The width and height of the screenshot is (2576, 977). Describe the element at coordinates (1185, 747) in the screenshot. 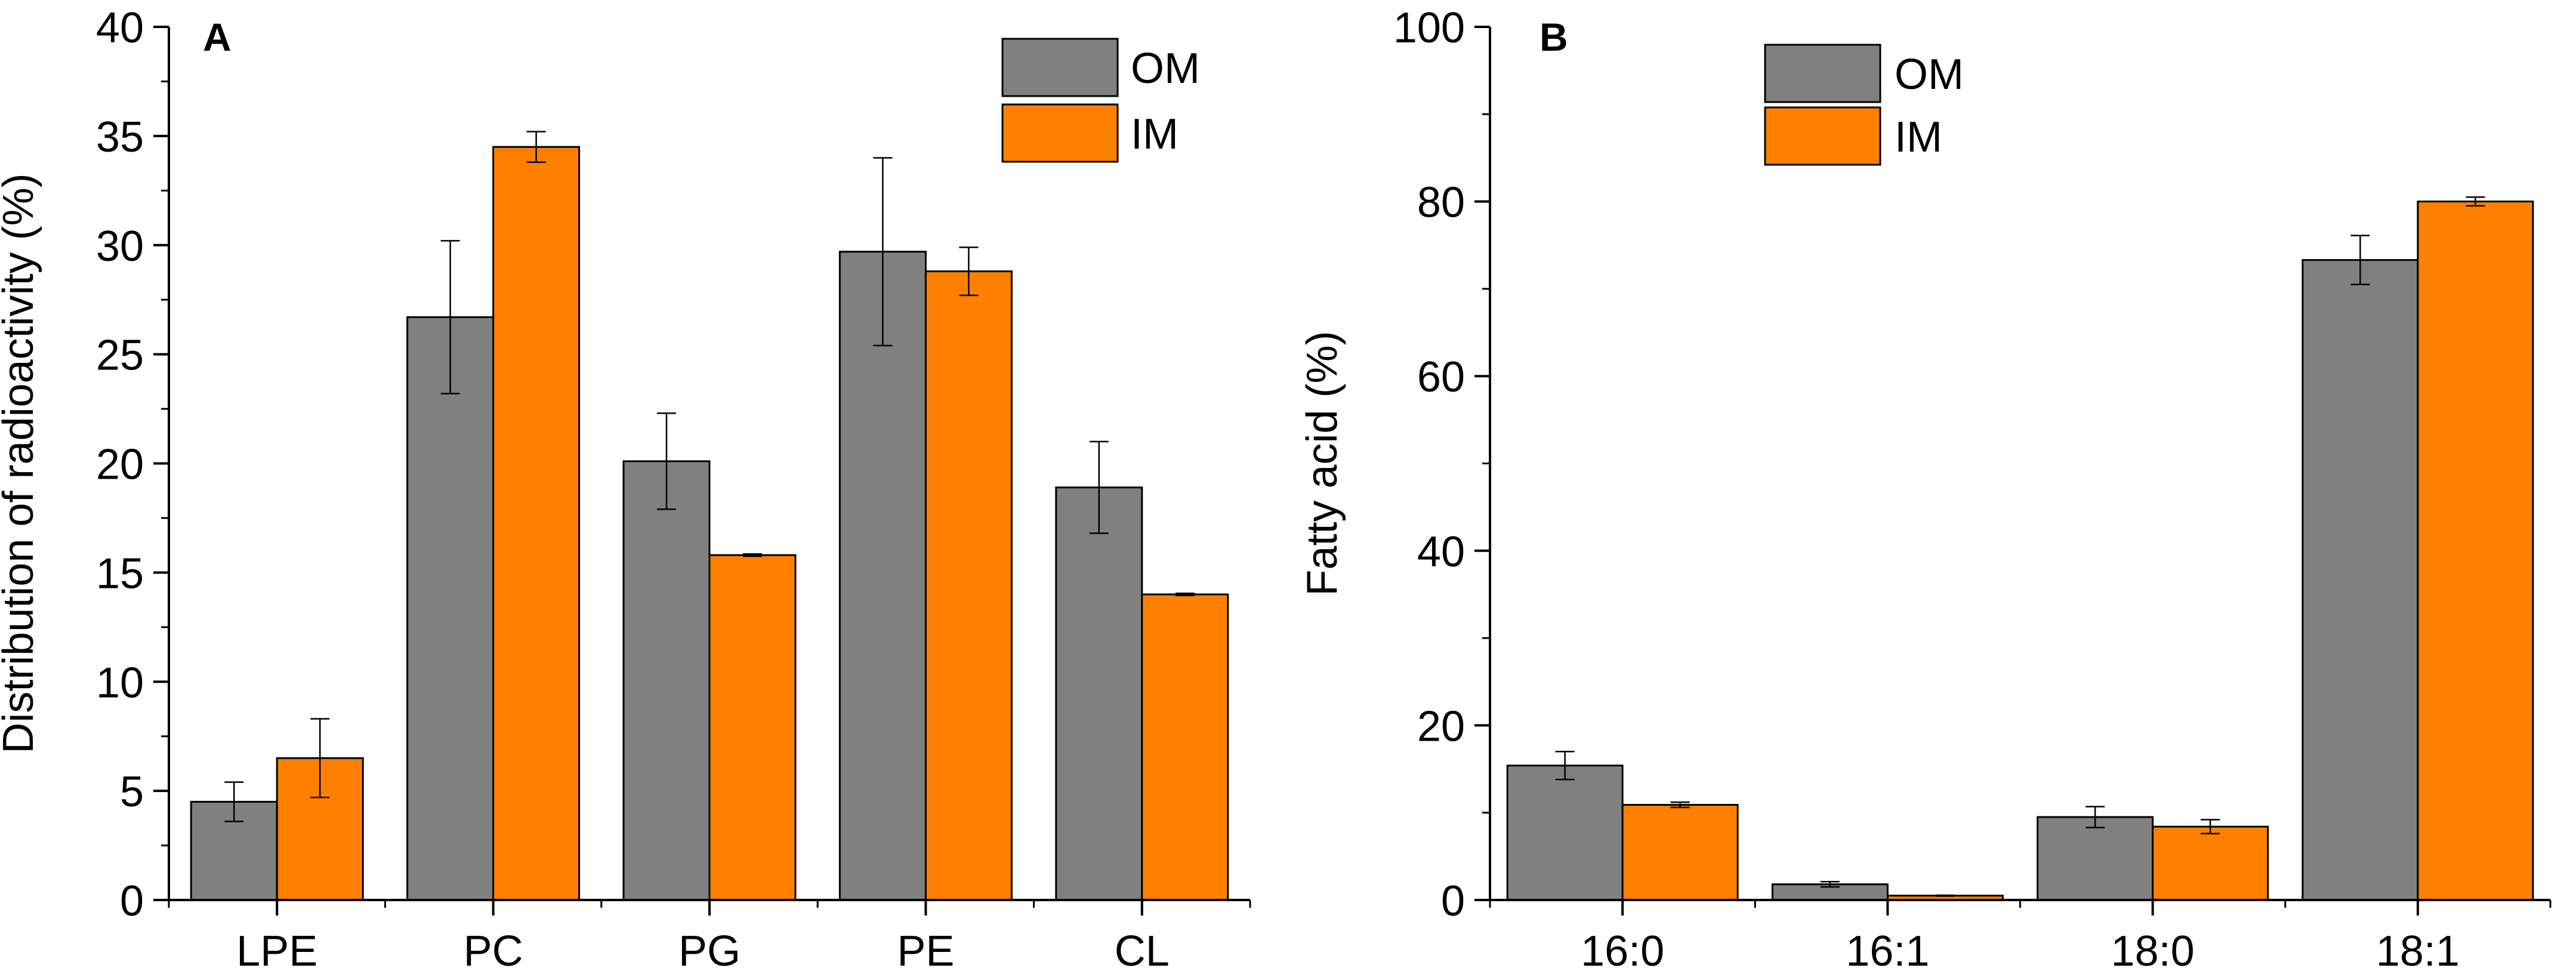

I see `bar-im-cl` at that location.